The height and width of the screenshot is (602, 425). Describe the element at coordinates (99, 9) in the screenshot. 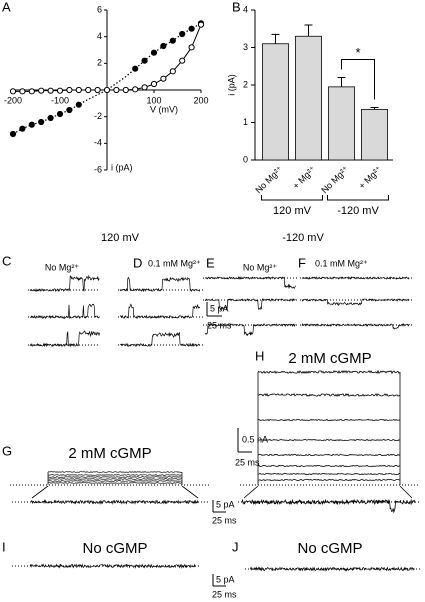

I see `y-tick-label: 6` at that location.